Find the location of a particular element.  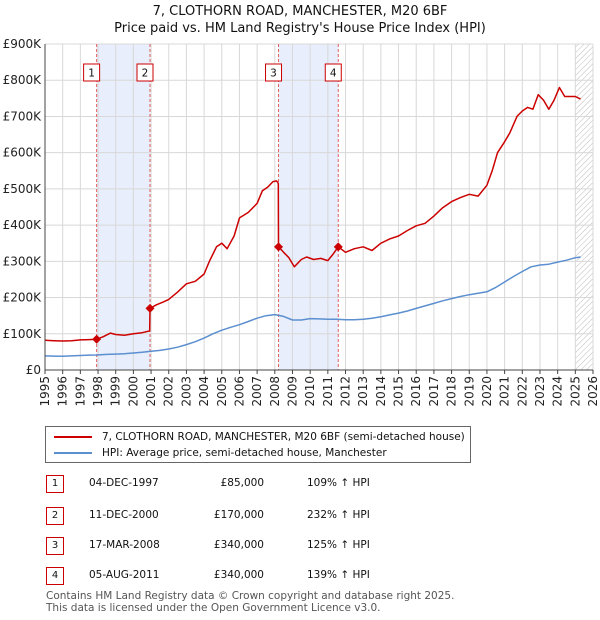

x-tick-label: 2002 is located at coordinates (169, 391).